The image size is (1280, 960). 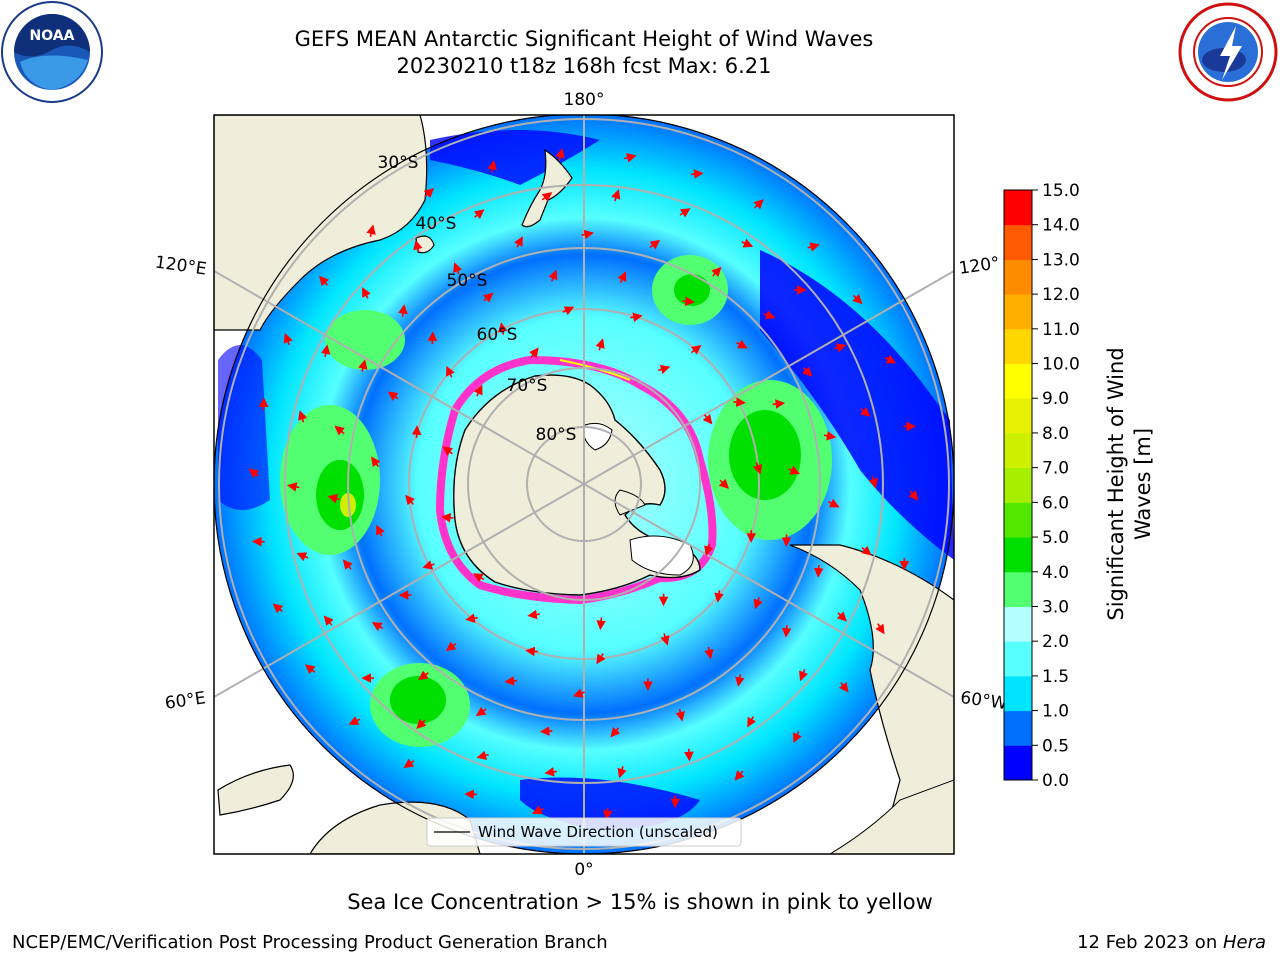 What do you see at coordinates (598, 832) in the screenshot?
I see `legend-label: Wind Wave Direction (unscaled)` at bounding box center [598, 832].